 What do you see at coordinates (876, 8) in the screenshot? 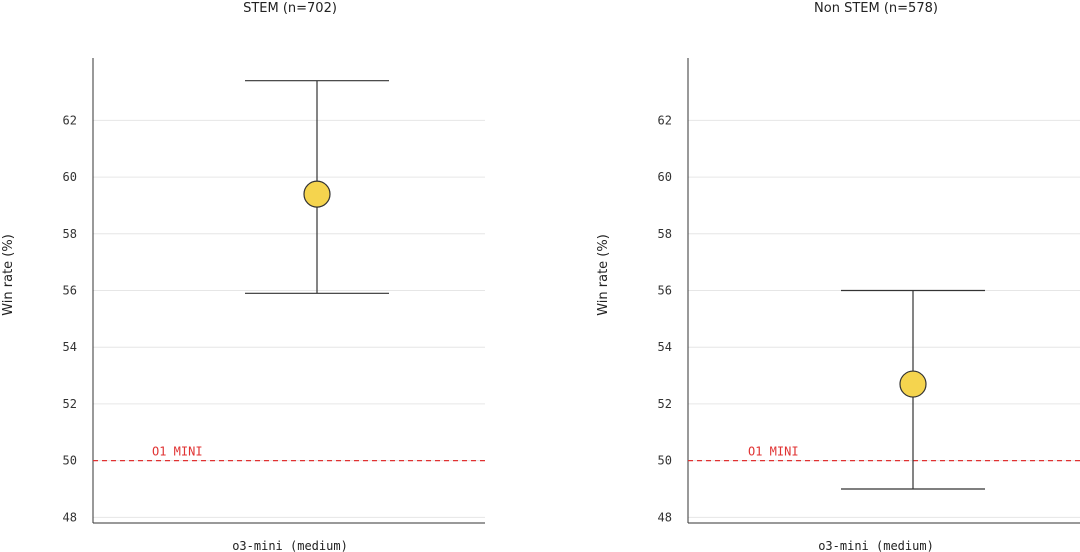
I see `chart-title: Non STEM (n=578)` at bounding box center [876, 8].